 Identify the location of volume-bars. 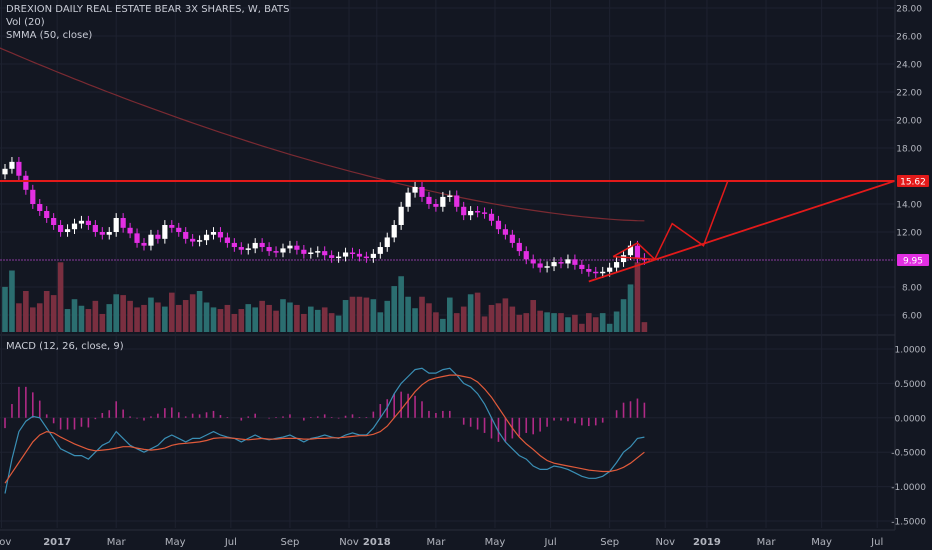
(325, 297).